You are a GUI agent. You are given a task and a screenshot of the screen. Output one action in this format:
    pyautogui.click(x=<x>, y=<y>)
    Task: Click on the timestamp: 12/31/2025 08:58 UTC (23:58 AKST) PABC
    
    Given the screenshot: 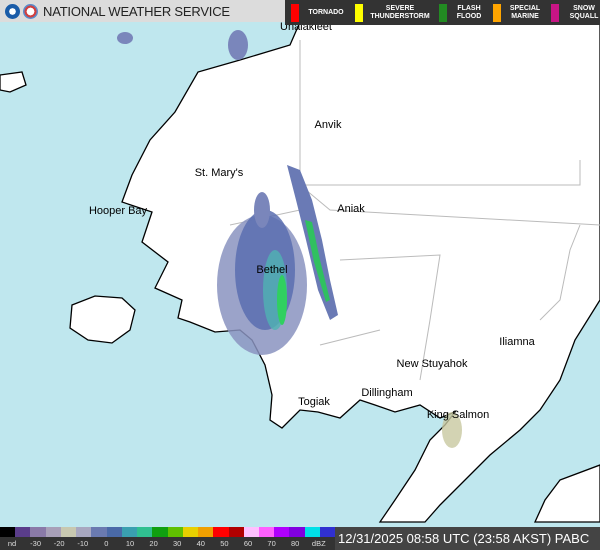 What is the action you would take?
    pyautogui.click(x=467, y=538)
    